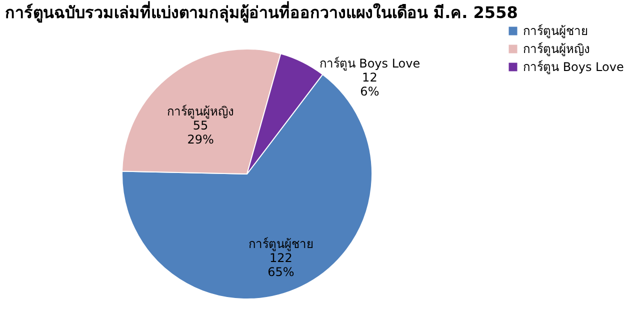 This screenshot has width=638, height=328. Describe the element at coordinates (555, 31) in the screenshot. I see `legend-label: การ์ตูนผู้ชาย` at that location.